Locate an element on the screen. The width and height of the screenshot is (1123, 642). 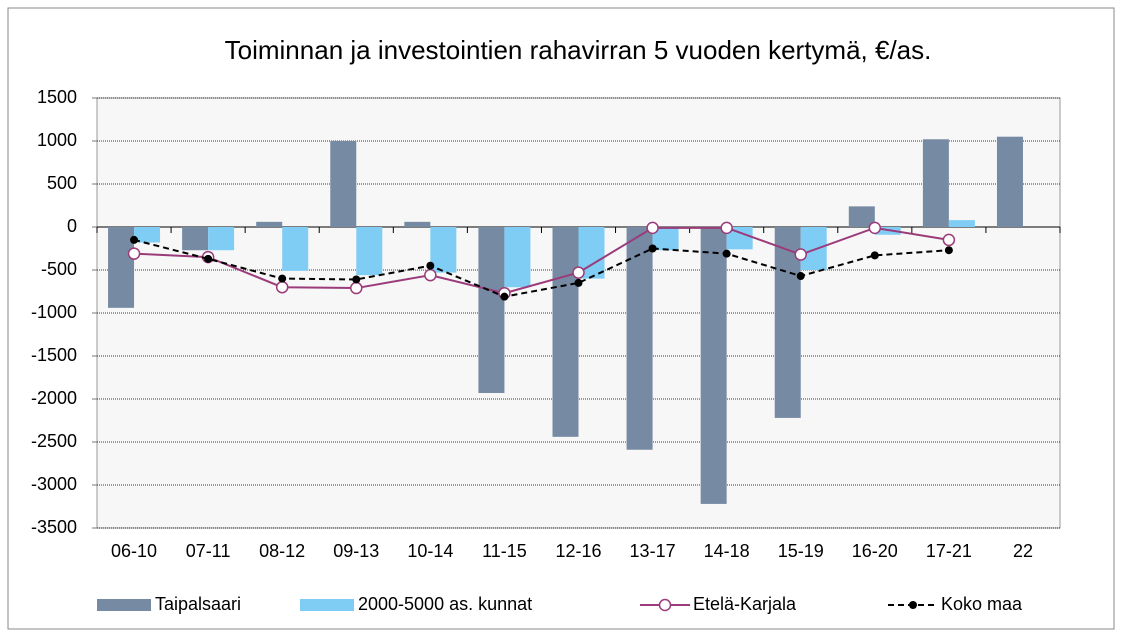
x-tick-label: 16-20 is located at coordinates (875, 551).